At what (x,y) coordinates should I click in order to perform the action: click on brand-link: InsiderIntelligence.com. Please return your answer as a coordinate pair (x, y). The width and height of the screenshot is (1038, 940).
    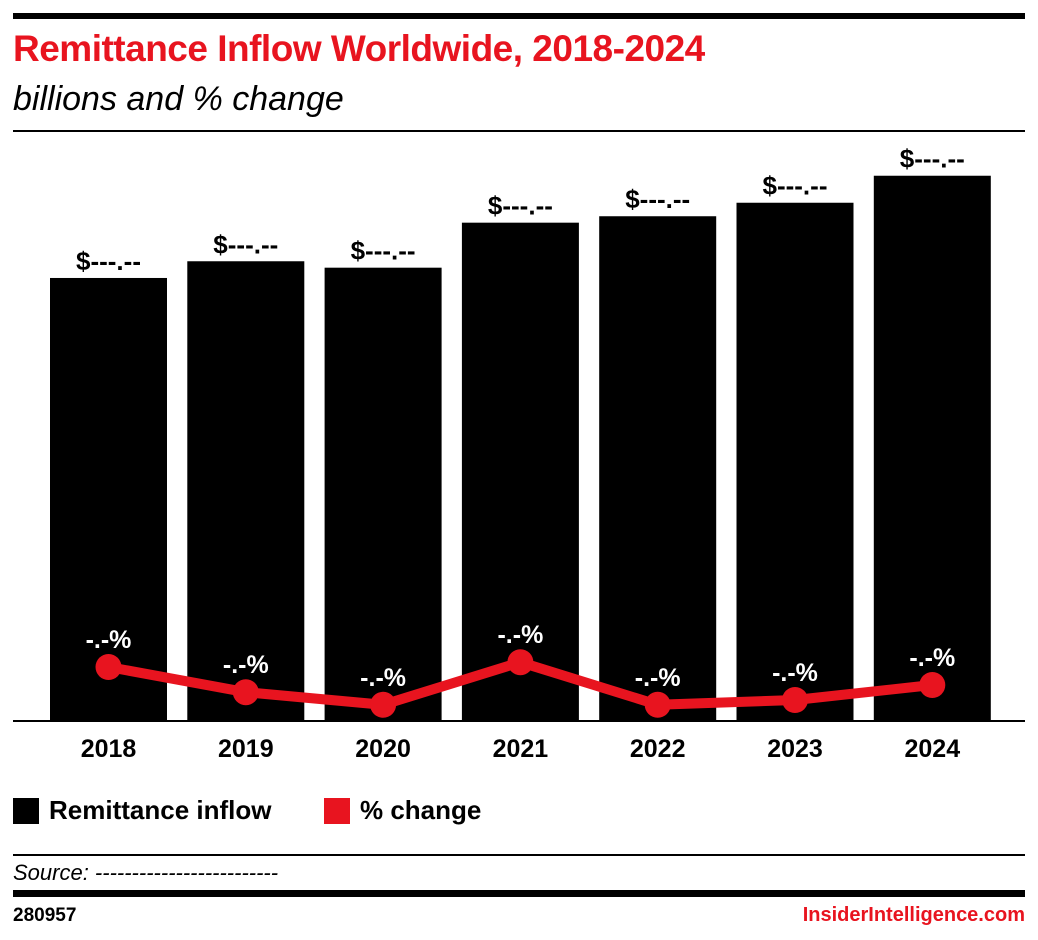
    Looking at the image, I should click on (913, 915).